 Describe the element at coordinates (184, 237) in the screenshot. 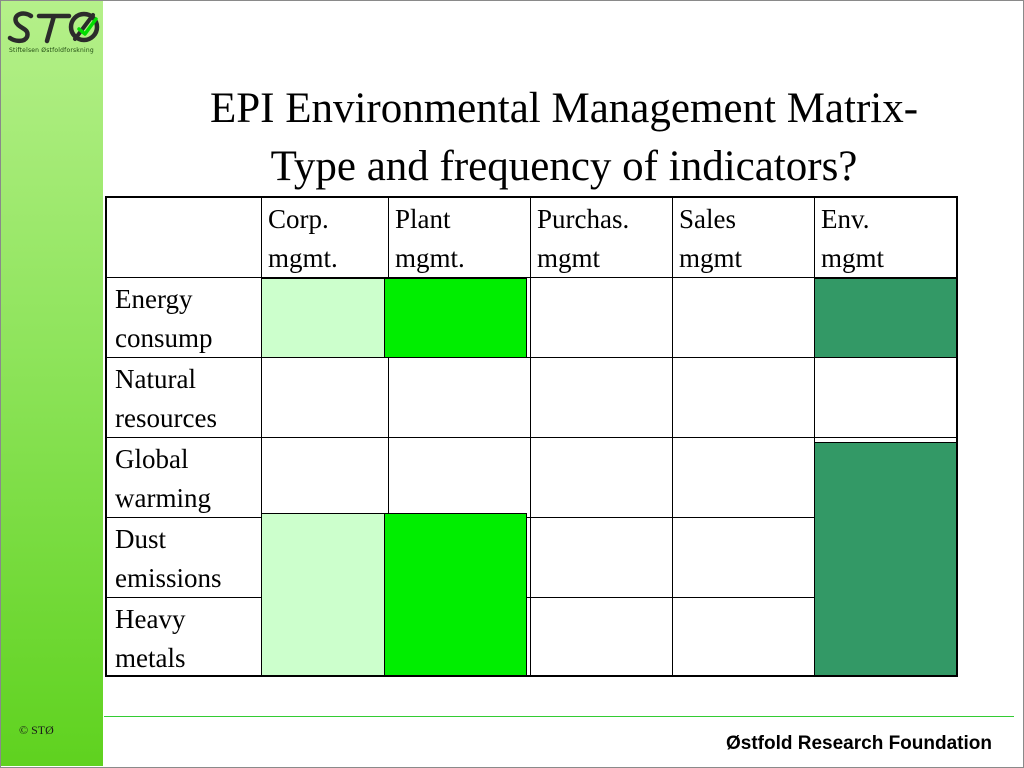

I see `matrix-corner-cell` at that location.